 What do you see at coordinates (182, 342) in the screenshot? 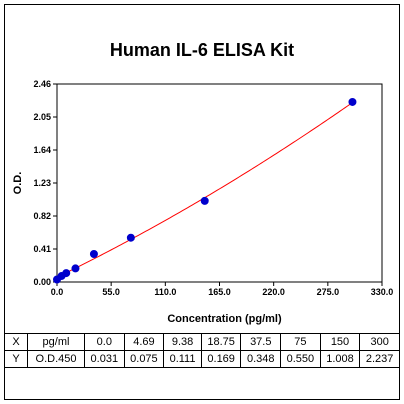
I see `table-cell: 9.38` at bounding box center [182, 342].